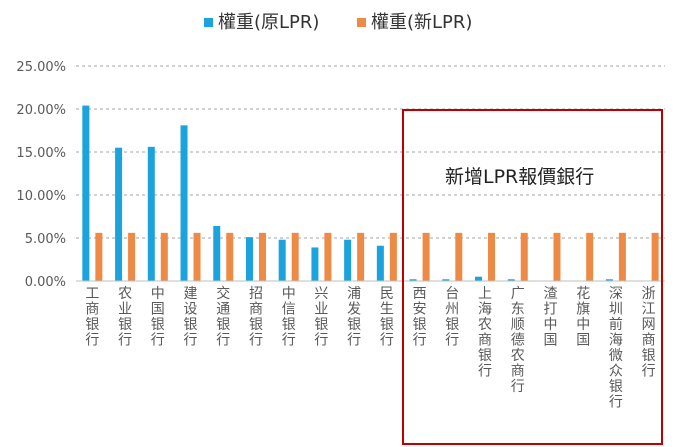 This screenshot has height=447, width=680. Describe the element at coordinates (583, 317) in the screenshot. I see `x-tick-label: 花旗中国` at that location.